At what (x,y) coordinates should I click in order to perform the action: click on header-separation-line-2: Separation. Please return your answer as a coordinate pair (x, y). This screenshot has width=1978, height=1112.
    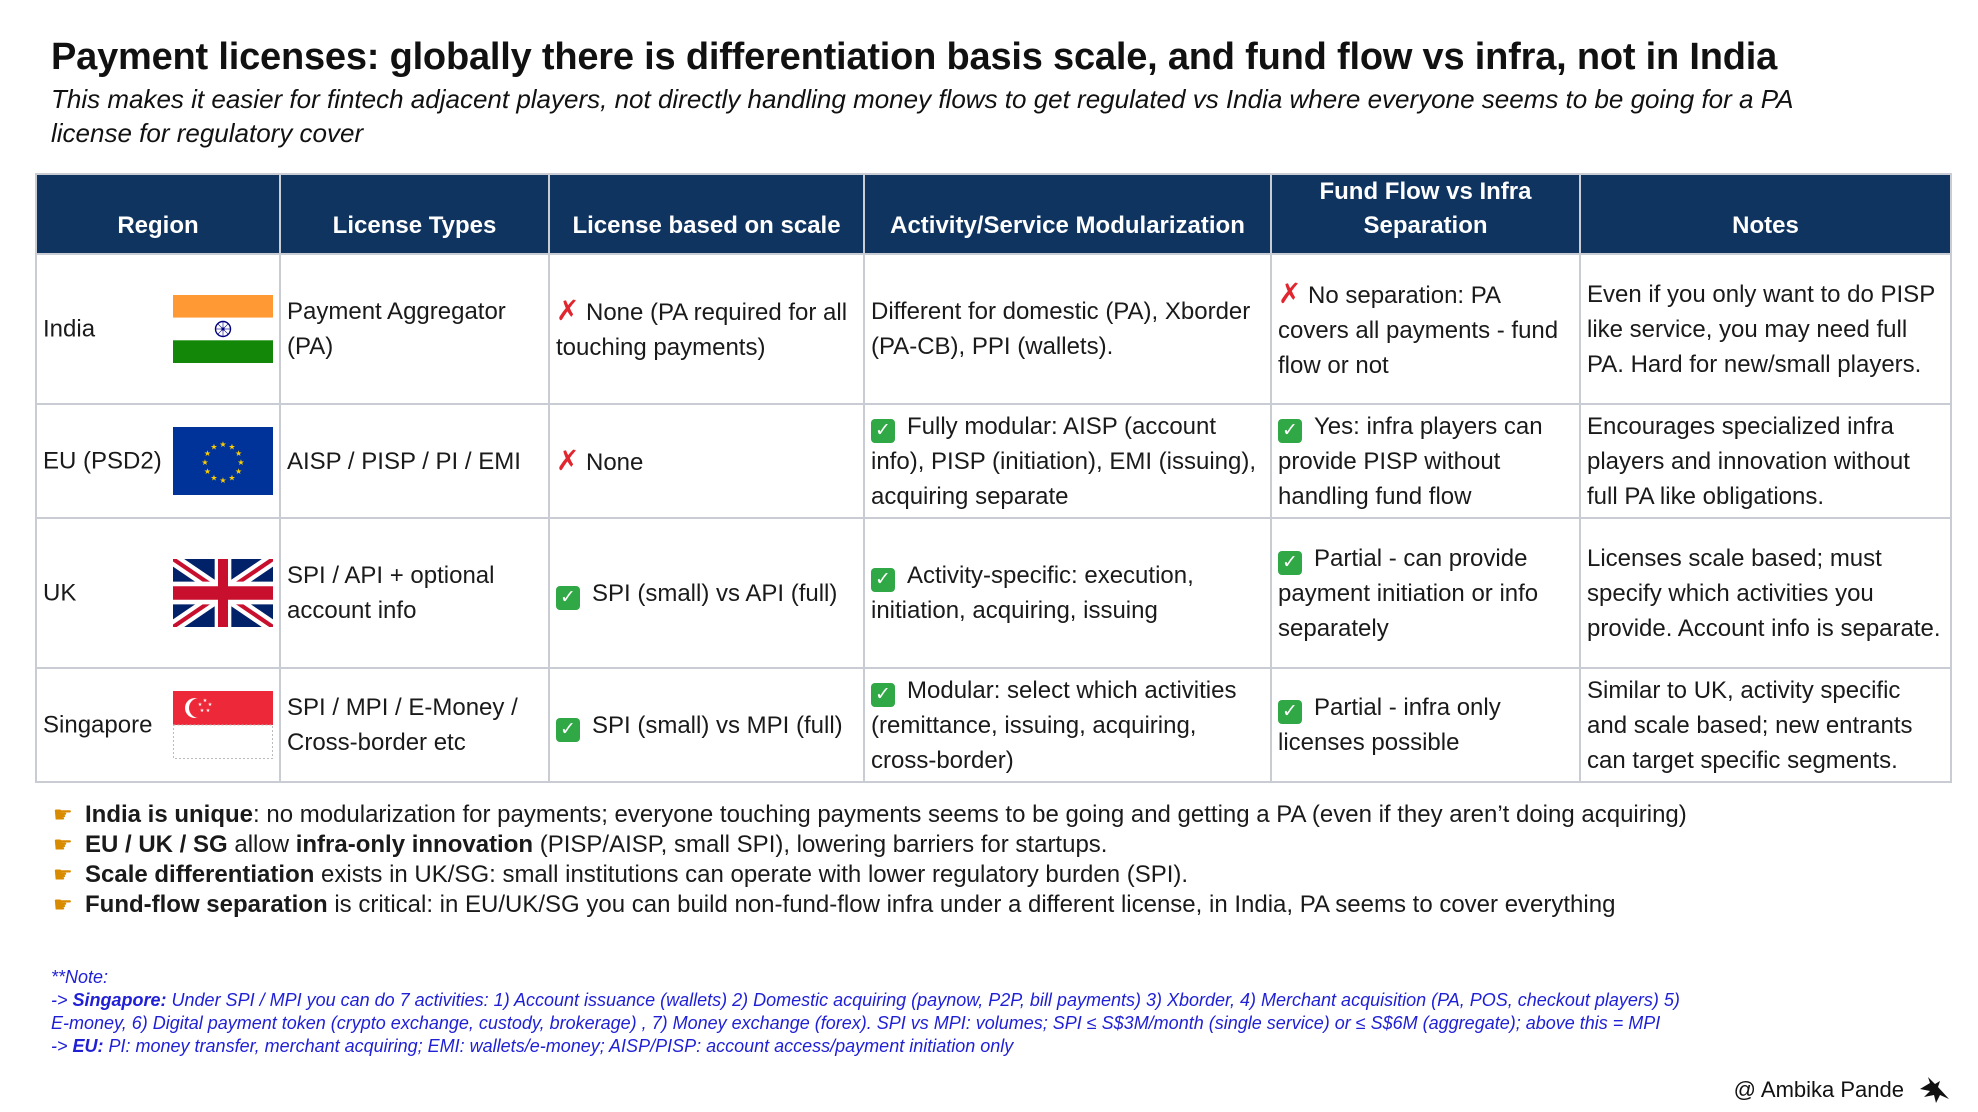
    Looking at the image, I should click on (1425, 225).